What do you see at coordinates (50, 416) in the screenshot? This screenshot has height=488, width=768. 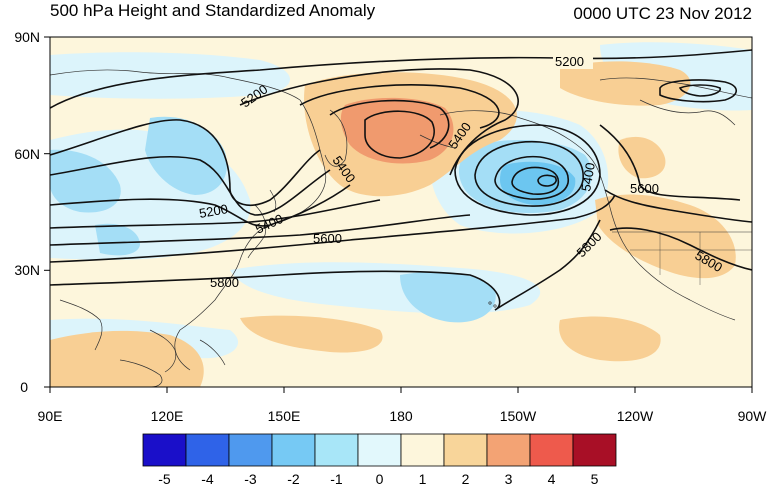 I see `lon-label: 90E` at bounding box center [50, 416].